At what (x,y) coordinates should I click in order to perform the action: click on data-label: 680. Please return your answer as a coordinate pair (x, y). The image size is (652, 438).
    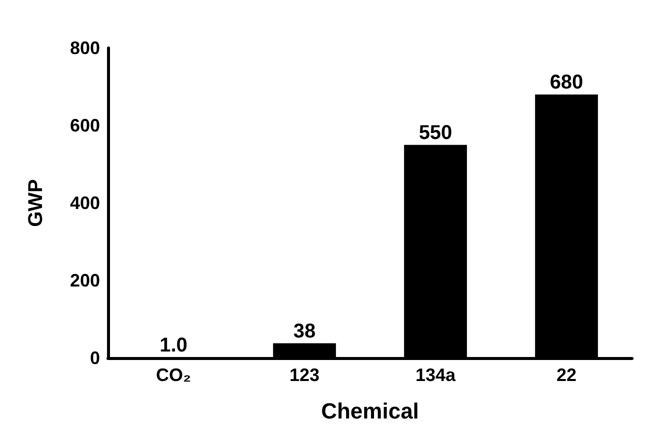
    Looking at the image, I should click on (567, 83).